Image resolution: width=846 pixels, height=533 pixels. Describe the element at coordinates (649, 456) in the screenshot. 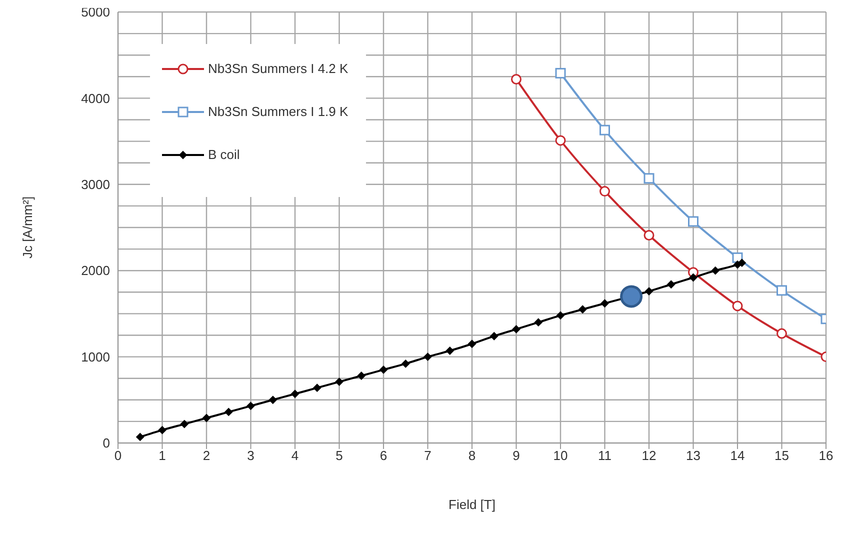

I see `x-tick-label: 12` at that location.